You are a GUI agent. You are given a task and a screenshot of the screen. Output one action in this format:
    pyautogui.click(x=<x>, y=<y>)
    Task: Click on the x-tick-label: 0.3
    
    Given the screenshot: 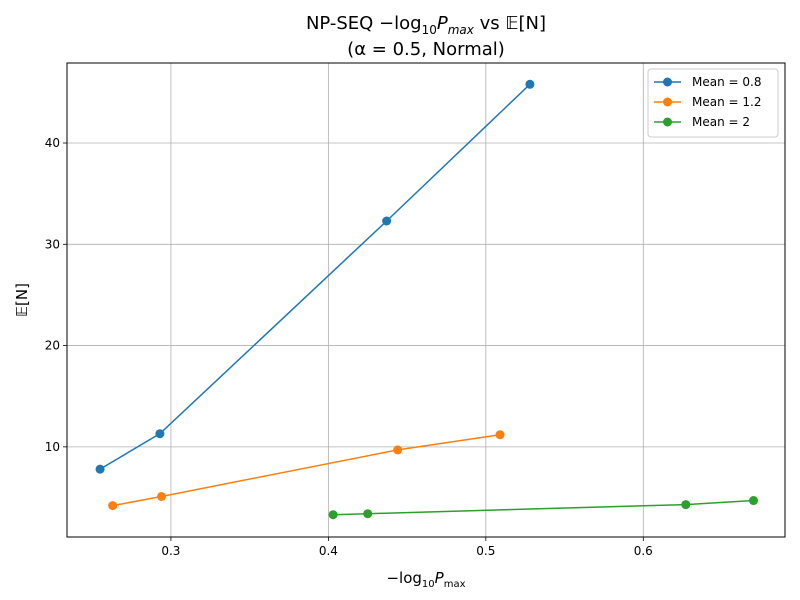 What is the action you would take?
    pyautogui.click(x=170, y=551)
    